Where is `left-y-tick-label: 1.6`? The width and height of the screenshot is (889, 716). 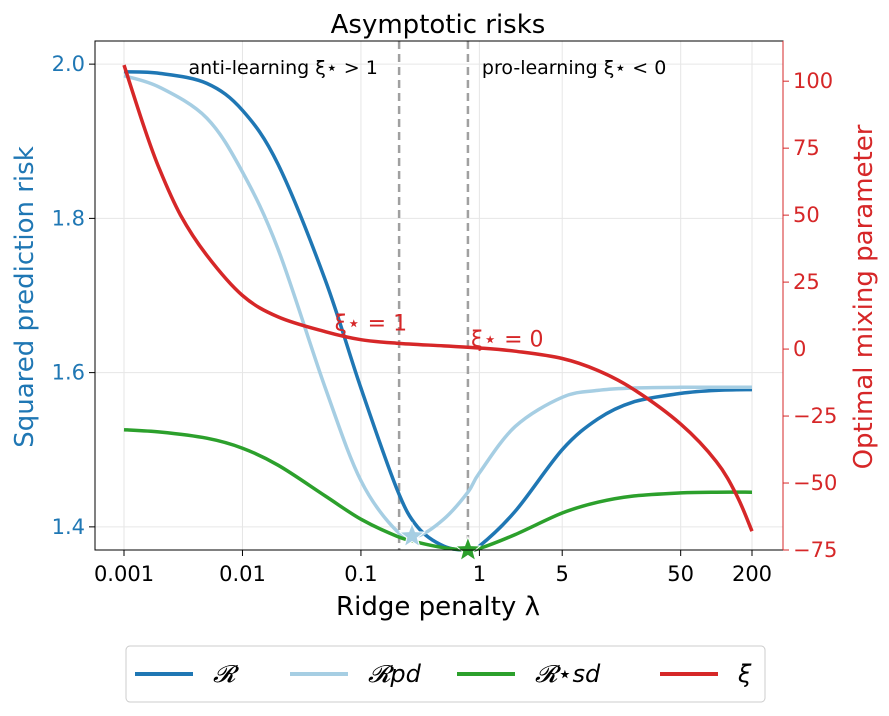
left-y-tick-label: 1.6 is located at coordinates (68, 373).